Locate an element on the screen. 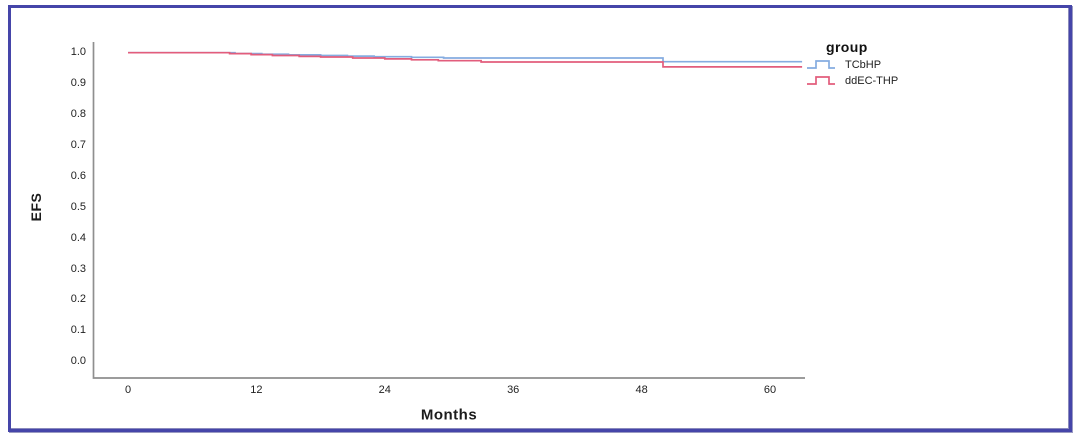  y-tick-label: 0.8 is located at coordinates (78, 114).